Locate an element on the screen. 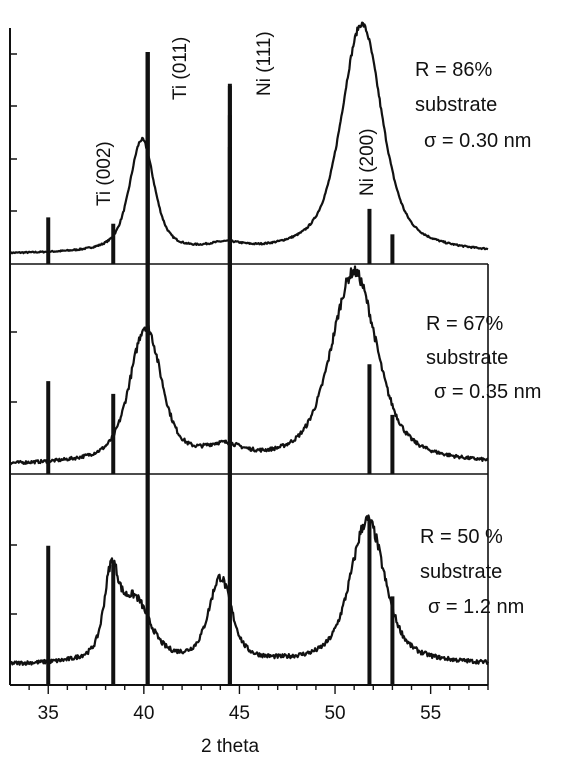  panel-3-annotation-line-2: substrate is located at coordinates (461, 572).